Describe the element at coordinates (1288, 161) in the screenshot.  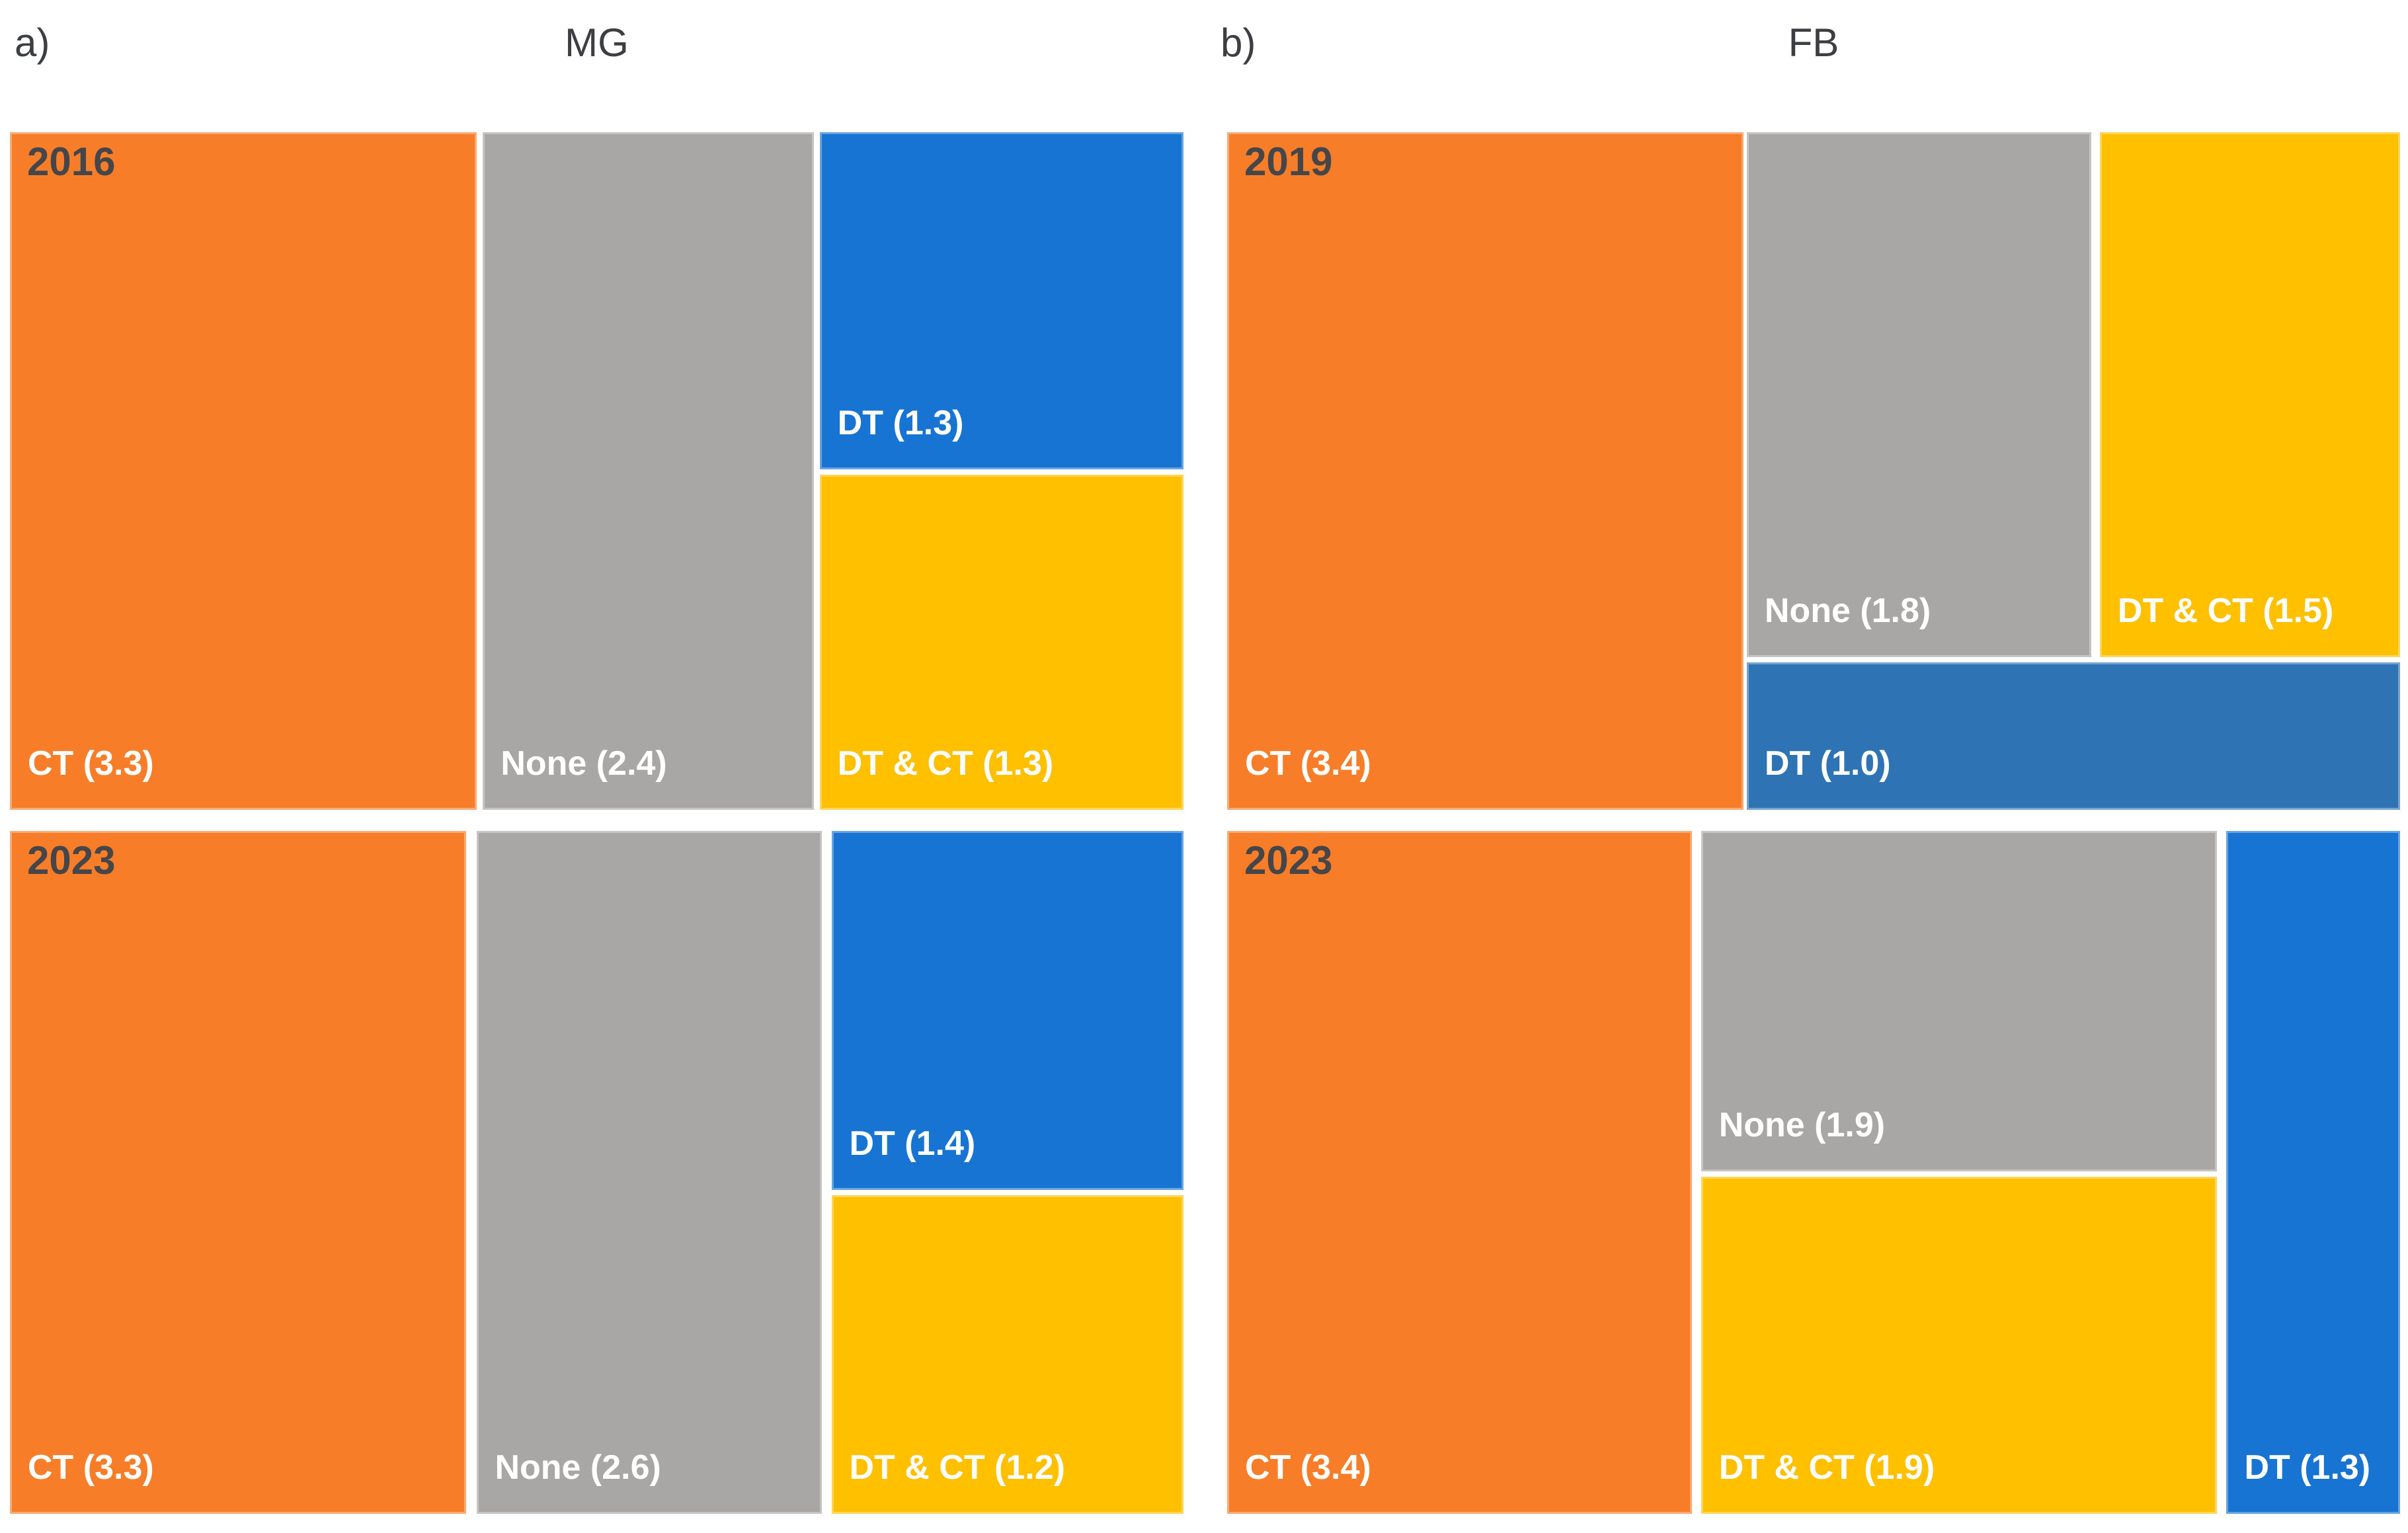
I see `year-label: 2019` at that location.